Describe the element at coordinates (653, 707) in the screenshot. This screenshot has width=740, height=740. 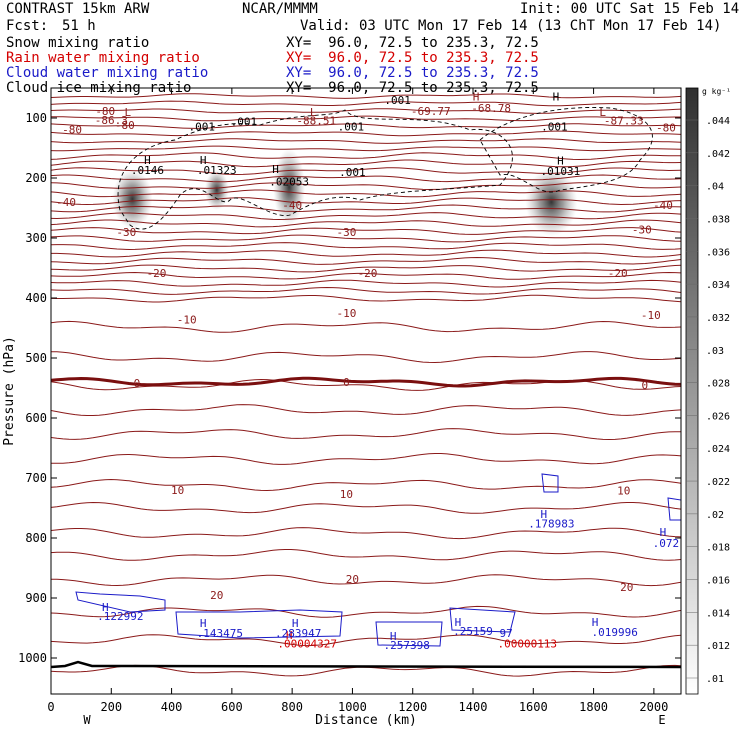
I see `x-tick-label: 2000` at that location.